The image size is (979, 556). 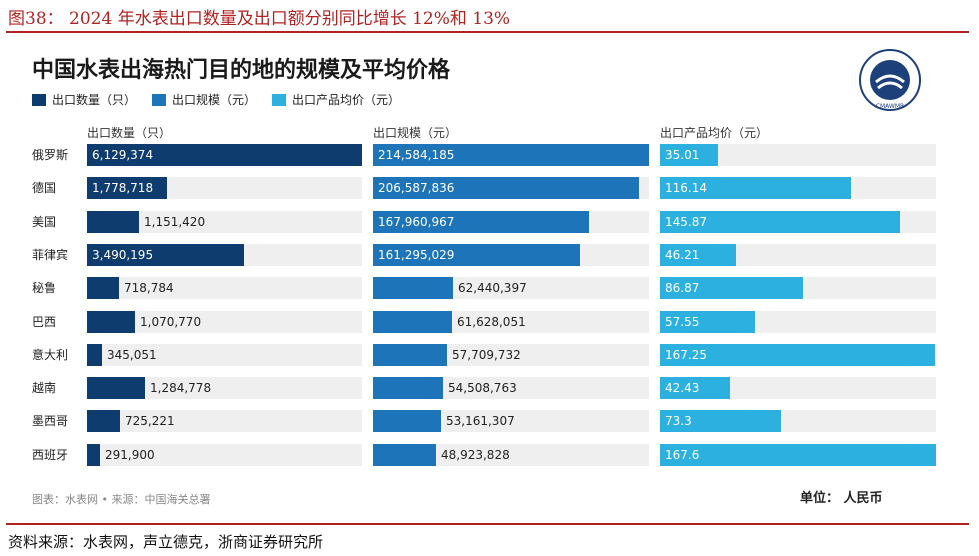 I want to click on value-label-price: 145.87, so click(x=686, y=222).